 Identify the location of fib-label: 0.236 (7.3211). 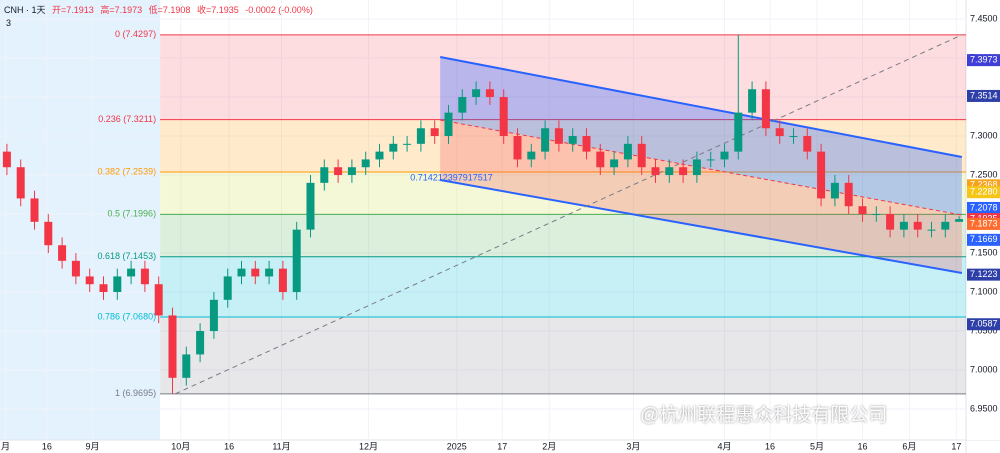
(127, 119).